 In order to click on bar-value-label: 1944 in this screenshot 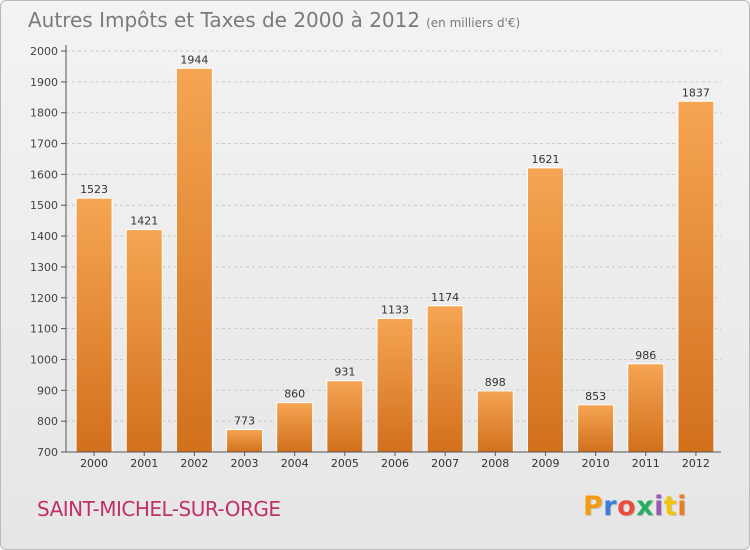, I will do `click(194, 59)`.